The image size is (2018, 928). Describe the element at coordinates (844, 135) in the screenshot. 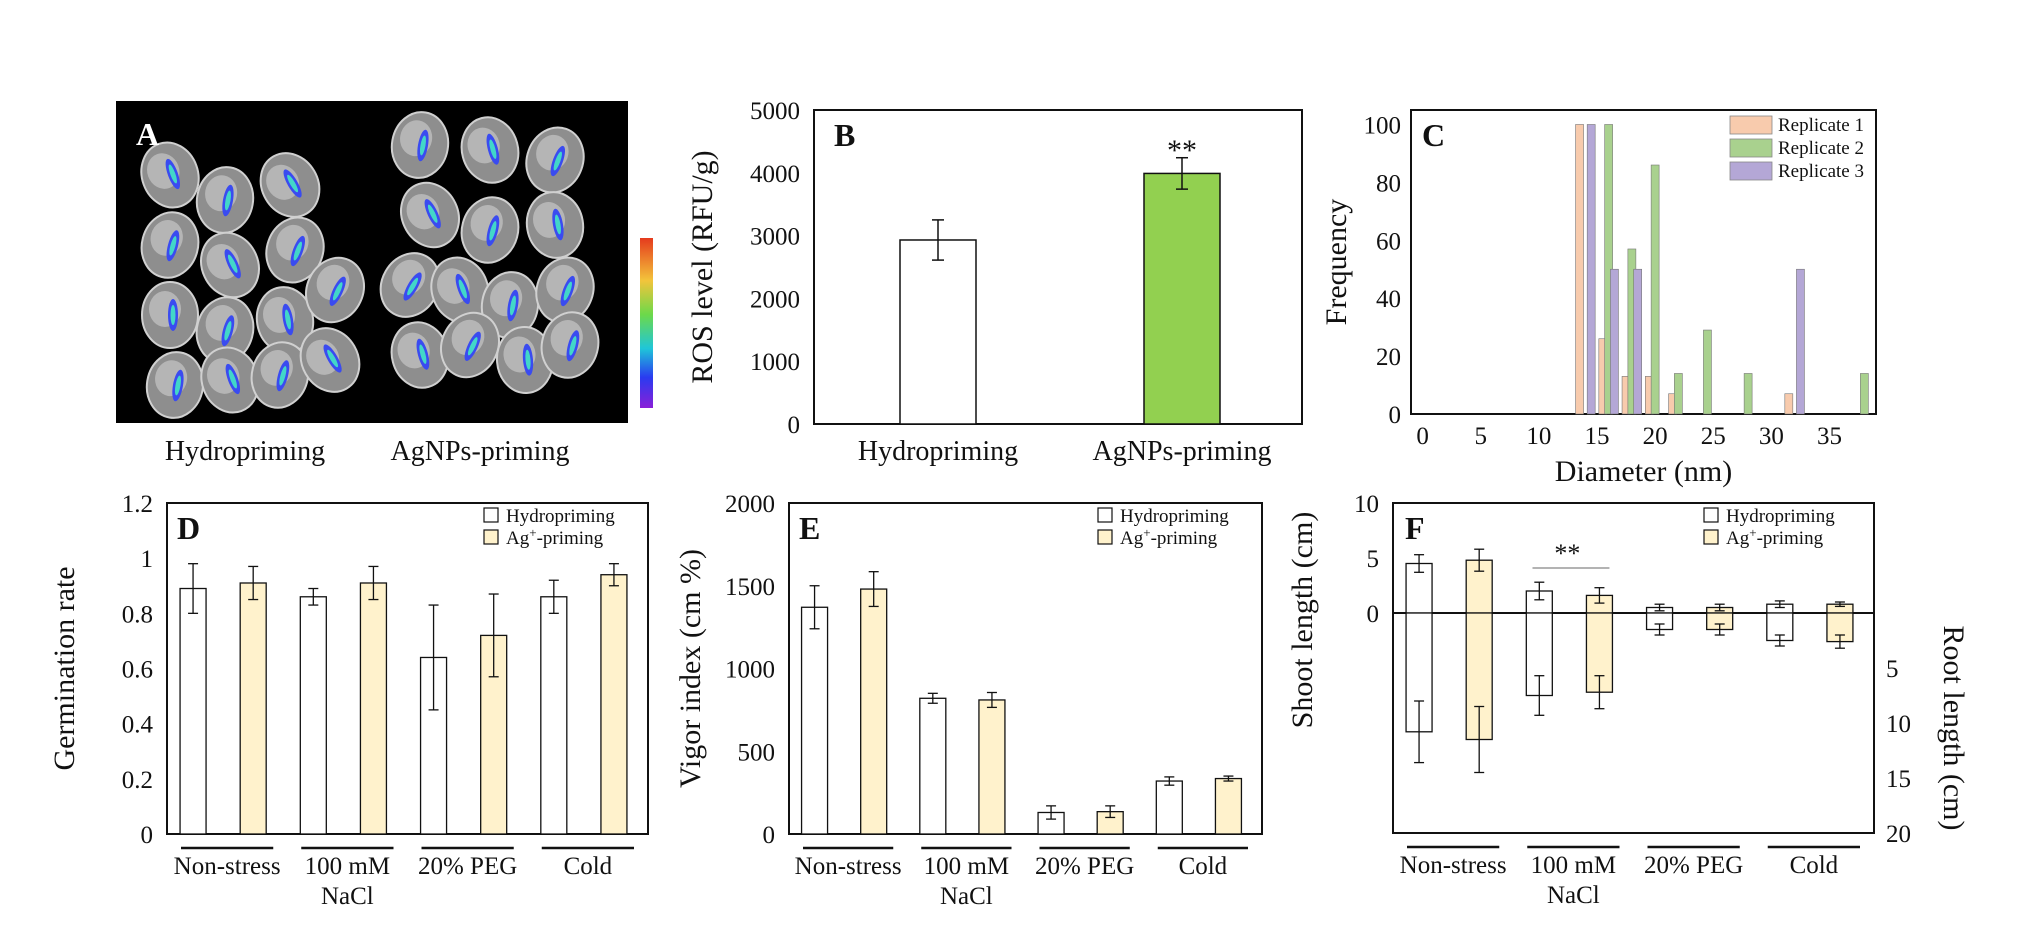

I see `panel-letter-b: B` at that location.